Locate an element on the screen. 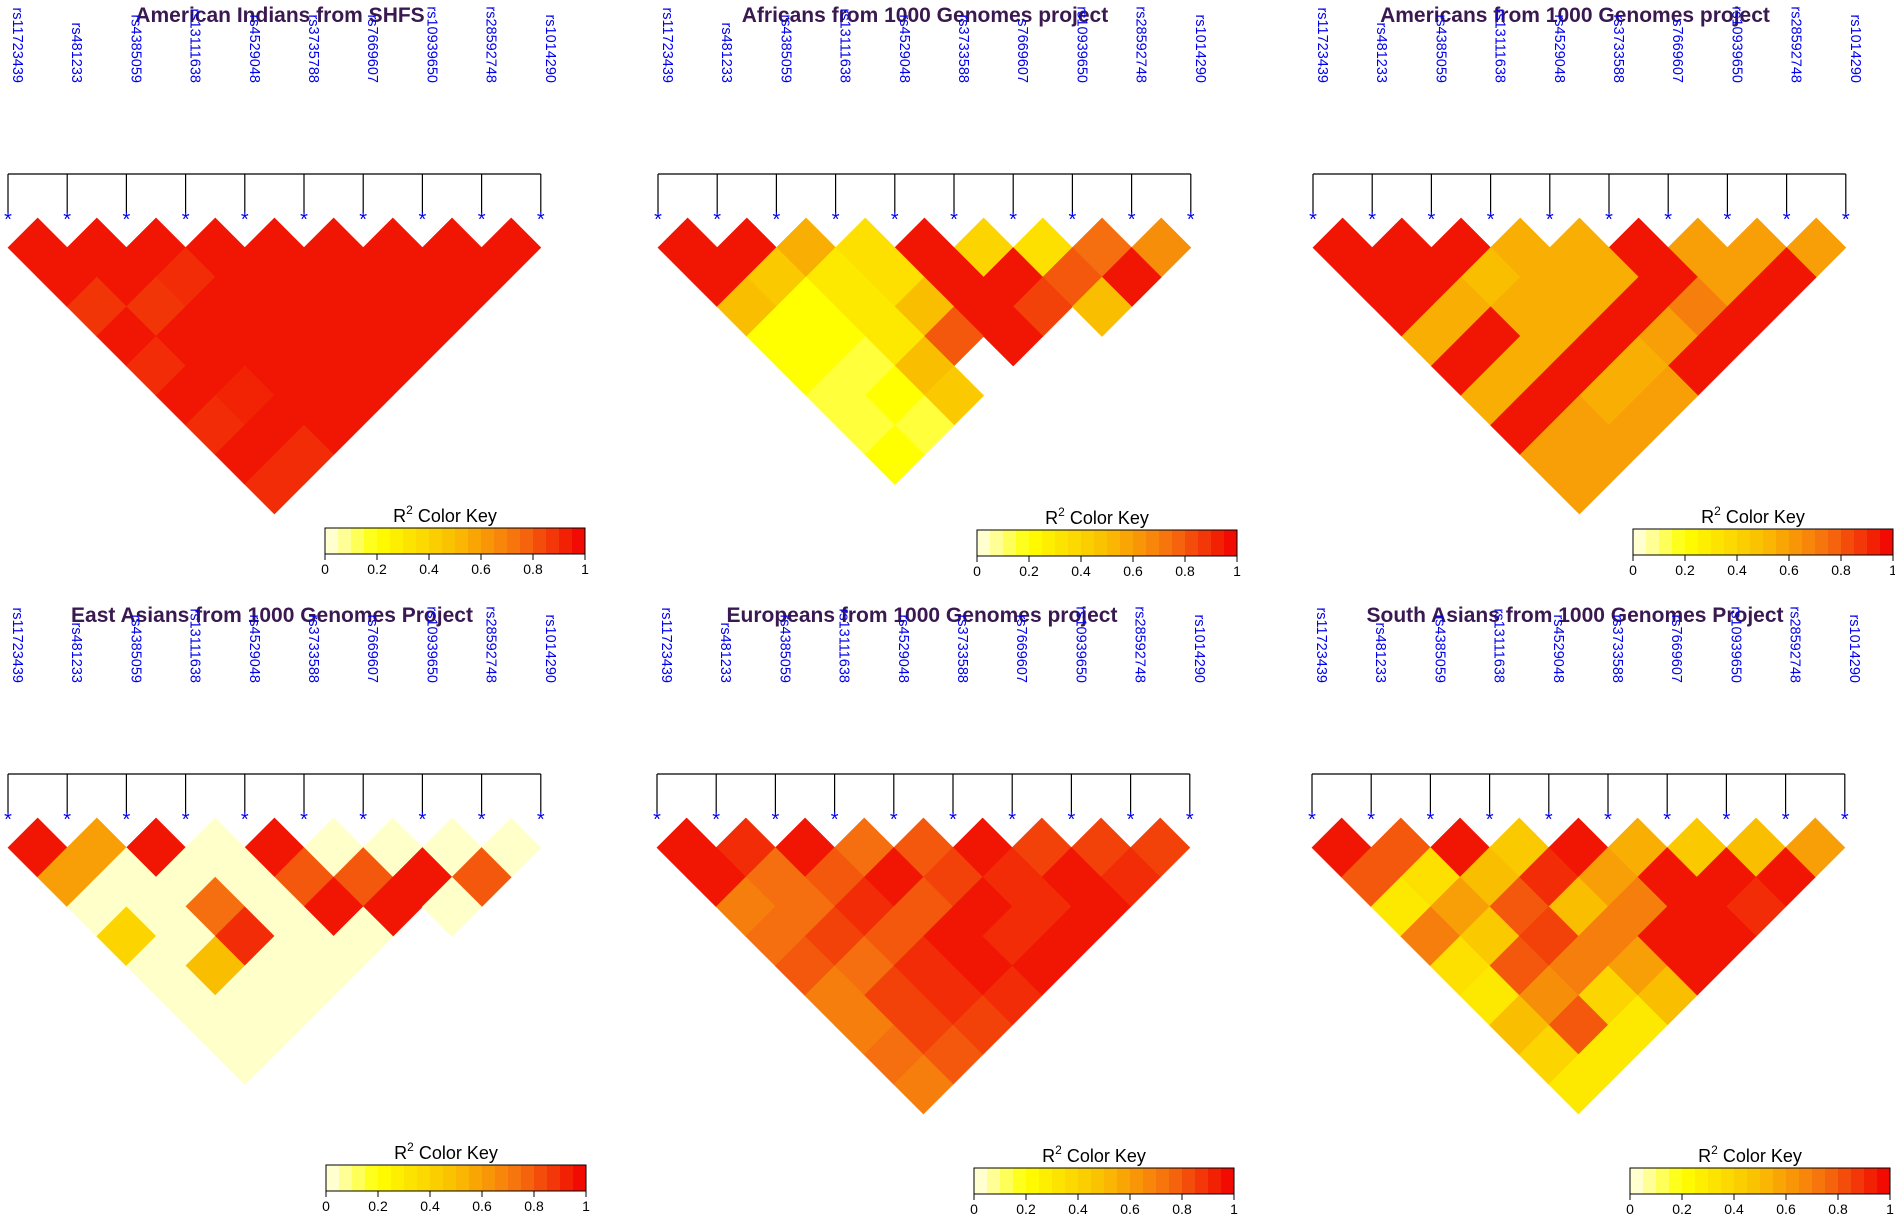 The image size is (1895, 1219). color-key-tick-label: 0.6 is located at coordinates (1786, 1209).